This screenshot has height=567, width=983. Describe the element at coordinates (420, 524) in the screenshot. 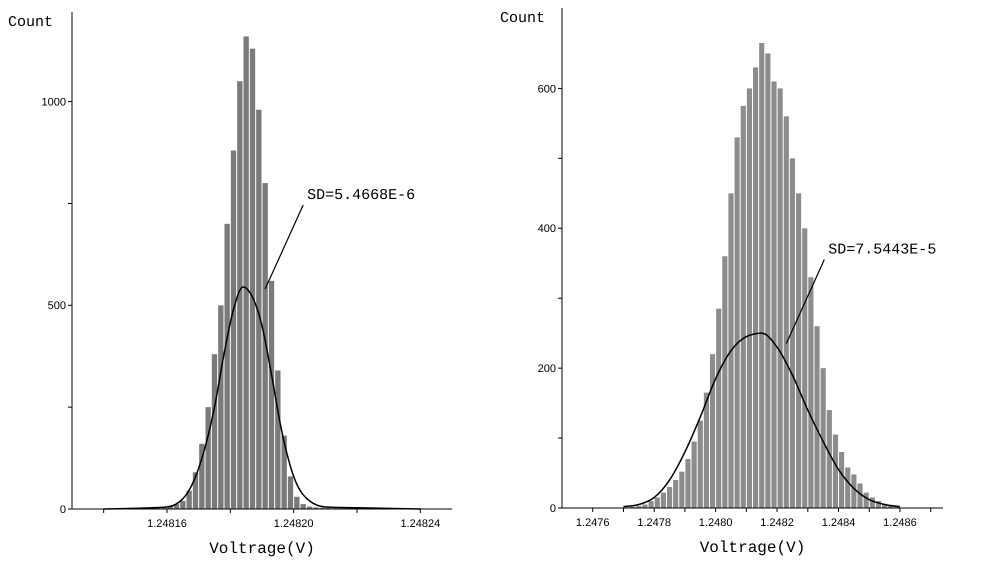

I see `x-tick-label: 1.24824` at that location.